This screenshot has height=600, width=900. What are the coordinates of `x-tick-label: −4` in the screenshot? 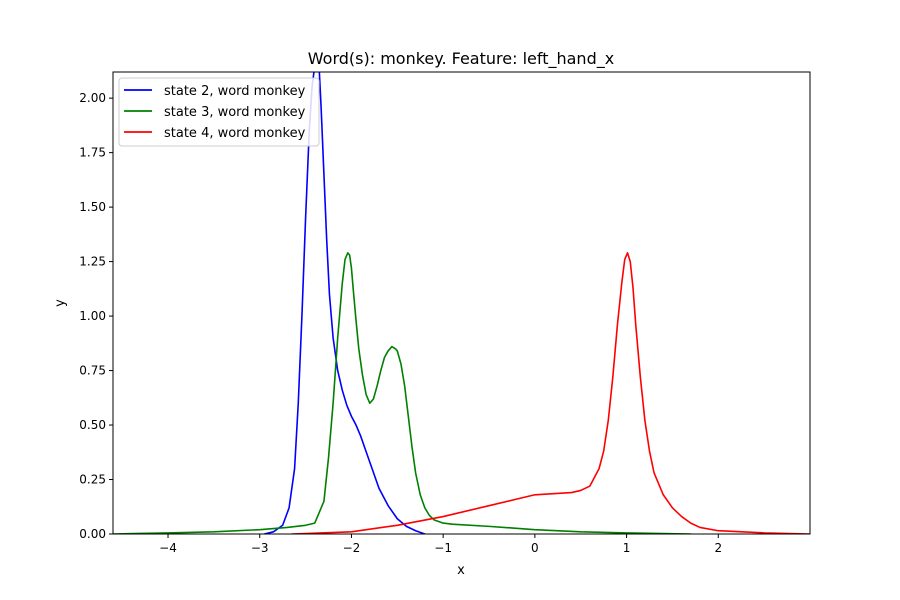 It's located at (168, 548).